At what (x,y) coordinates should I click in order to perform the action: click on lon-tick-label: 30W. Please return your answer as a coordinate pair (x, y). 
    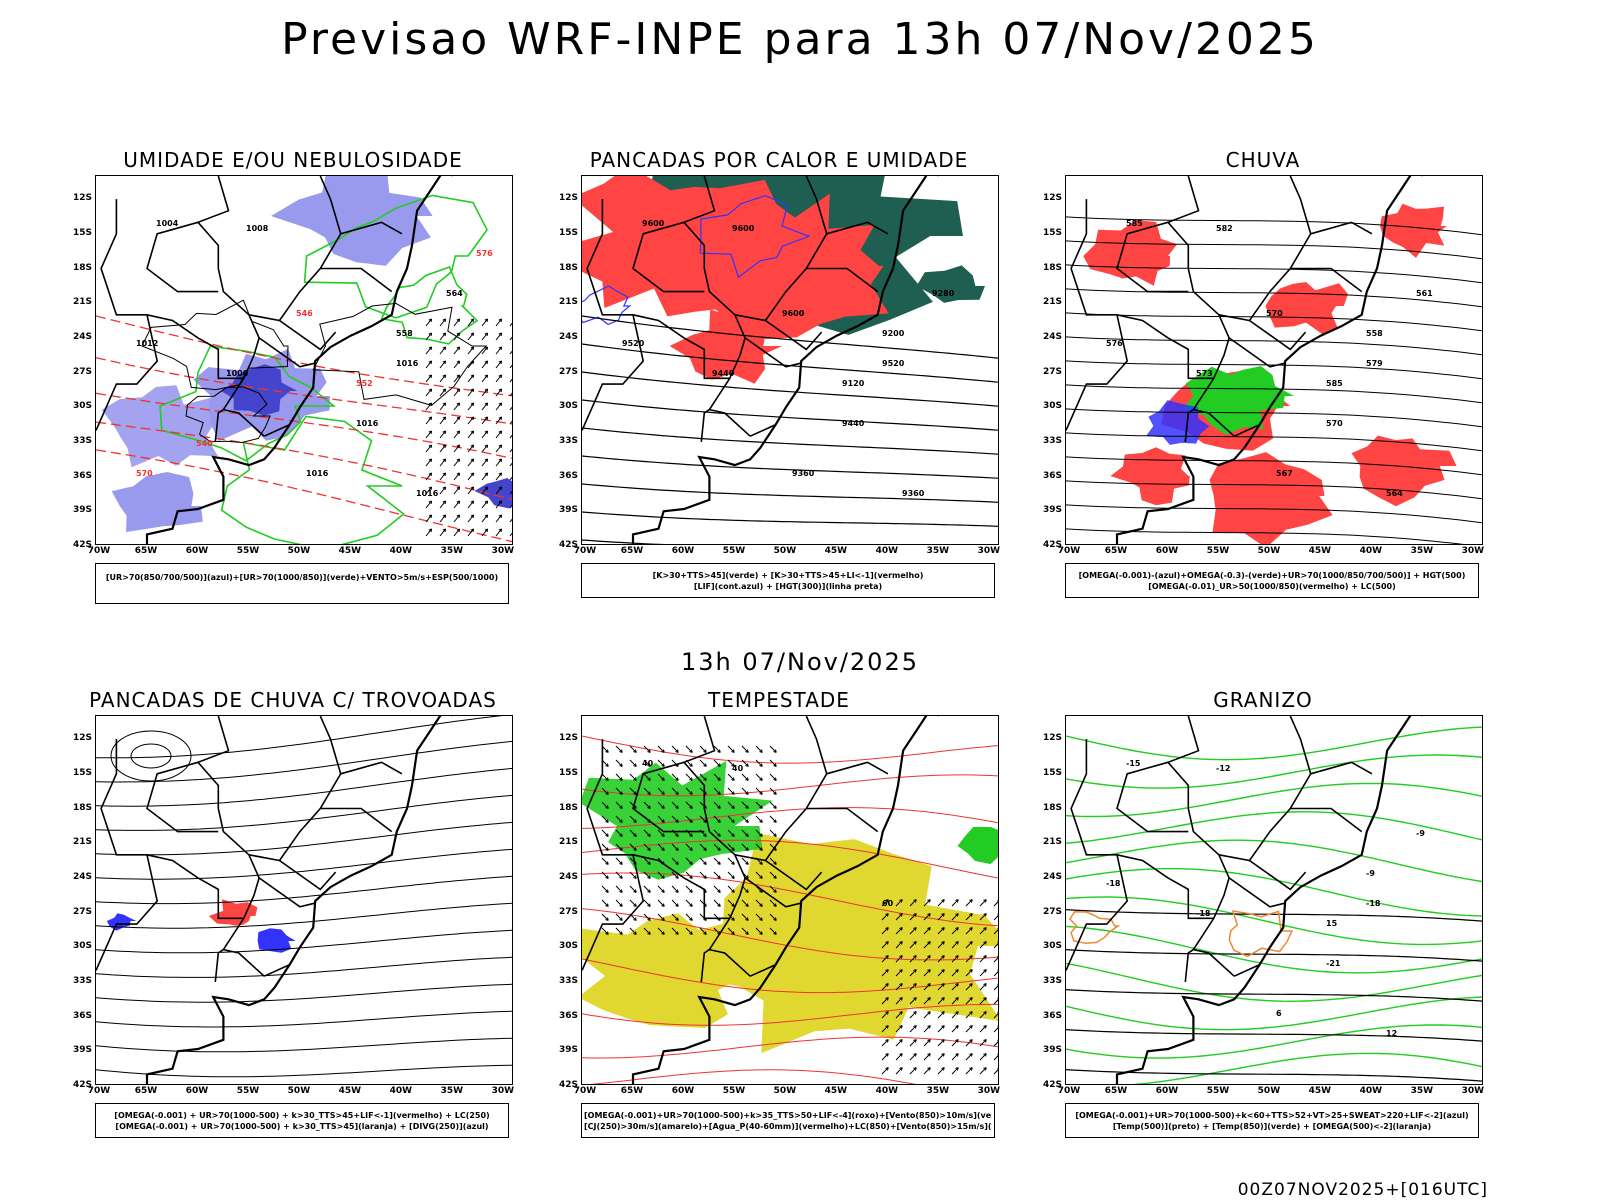
    Looking at the image, I should click on (989, 551).